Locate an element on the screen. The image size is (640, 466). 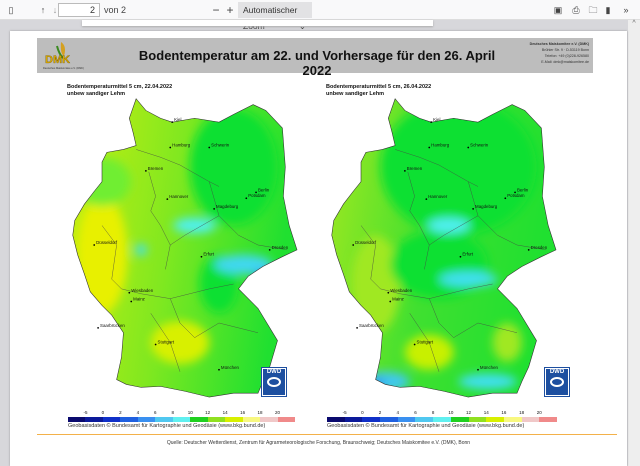
scrollbar: ^ is located at coordinates (634, 243).